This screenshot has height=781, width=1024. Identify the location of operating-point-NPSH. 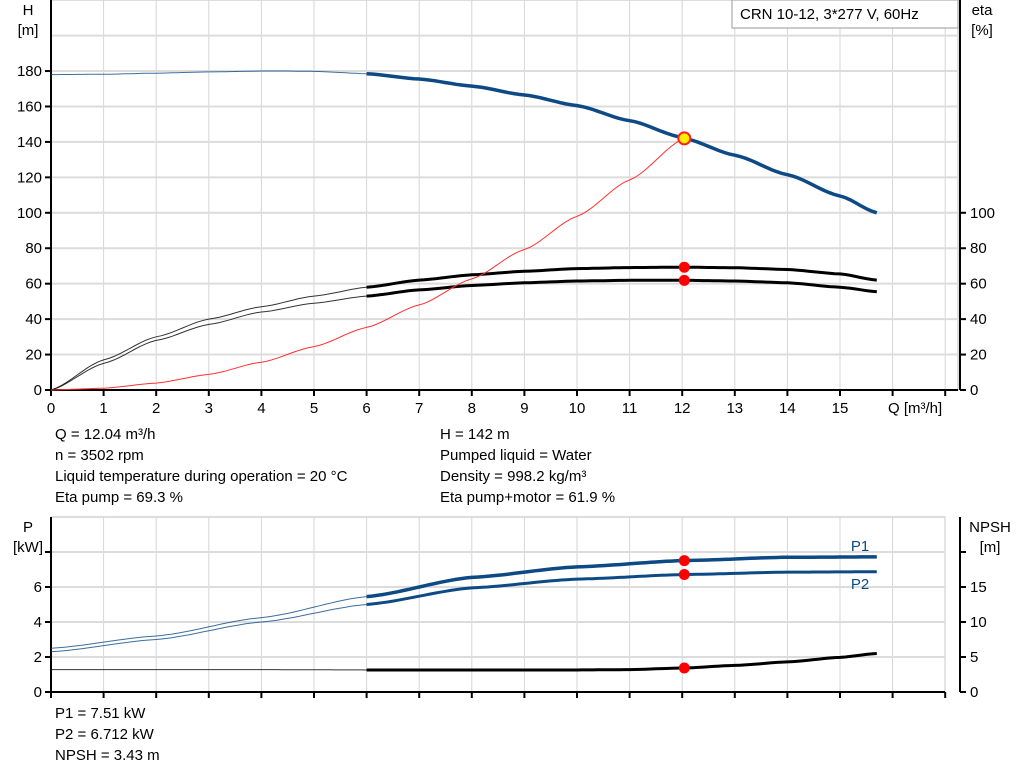
(684, 668).